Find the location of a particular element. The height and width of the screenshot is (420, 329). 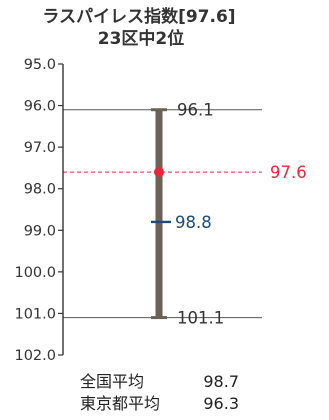

y-tick-label: 96.0 is located at coordinates (40, 107).